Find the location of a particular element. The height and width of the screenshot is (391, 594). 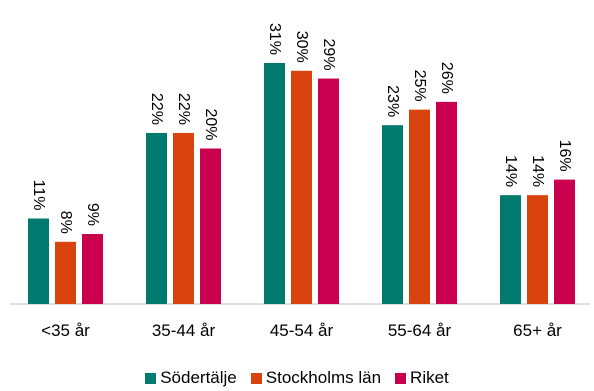

x-tick-label-4: 55-64 år is located at coordinates (420, 330).